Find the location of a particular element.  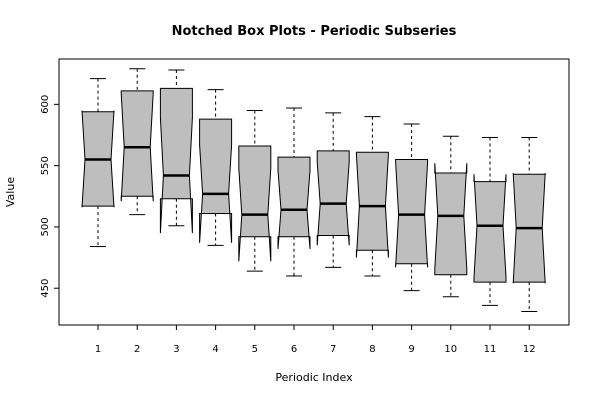

y-tick-label-500: 500 is located at coordinates (45, 226).